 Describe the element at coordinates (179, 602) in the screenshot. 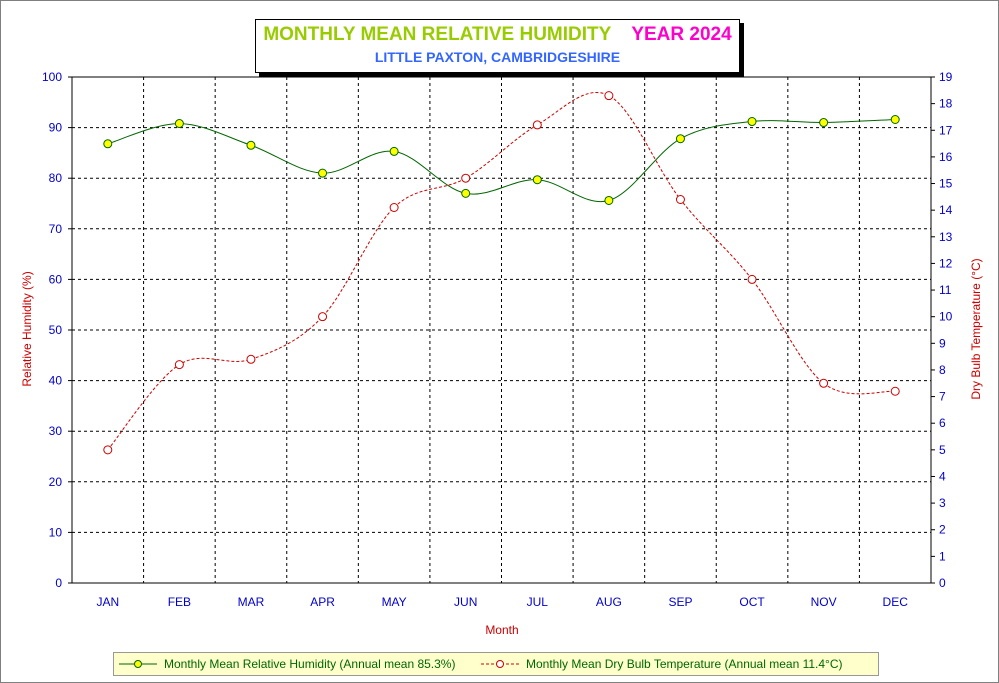

I see `x-tick-label: FEB` at that location.